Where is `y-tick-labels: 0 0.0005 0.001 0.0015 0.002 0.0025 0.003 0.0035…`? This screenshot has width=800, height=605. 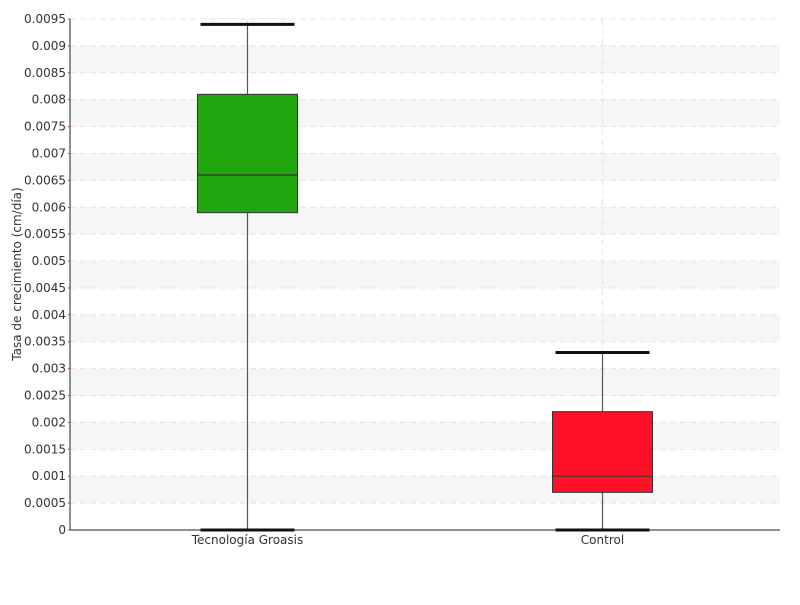 y-tick-labels: 0 0.0005 0.001 0.0015 0.002 0.0025 0.003 0.0035… is located at coordinates (45, 274).